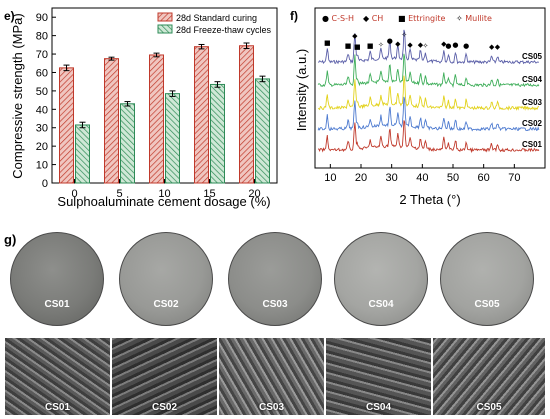 This screenshot has height=419, width=550. What do you see at coordinates (57, 279) in the screenshot?
I see `specimen-photo-cs01: CS01` at bounding box center [57, 279].